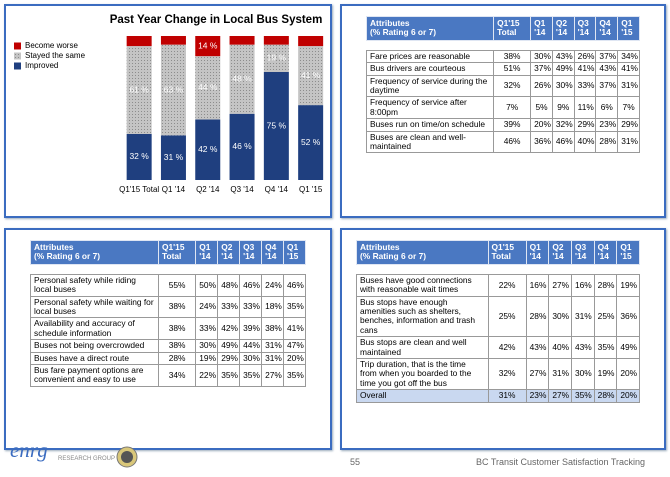 The width and height of the screenshot is (670, 477). What do you see at coordinates (208, 189) in the screenshot?
I see `x-tick-label: Q2 '14` at bounding box center [208, 189].